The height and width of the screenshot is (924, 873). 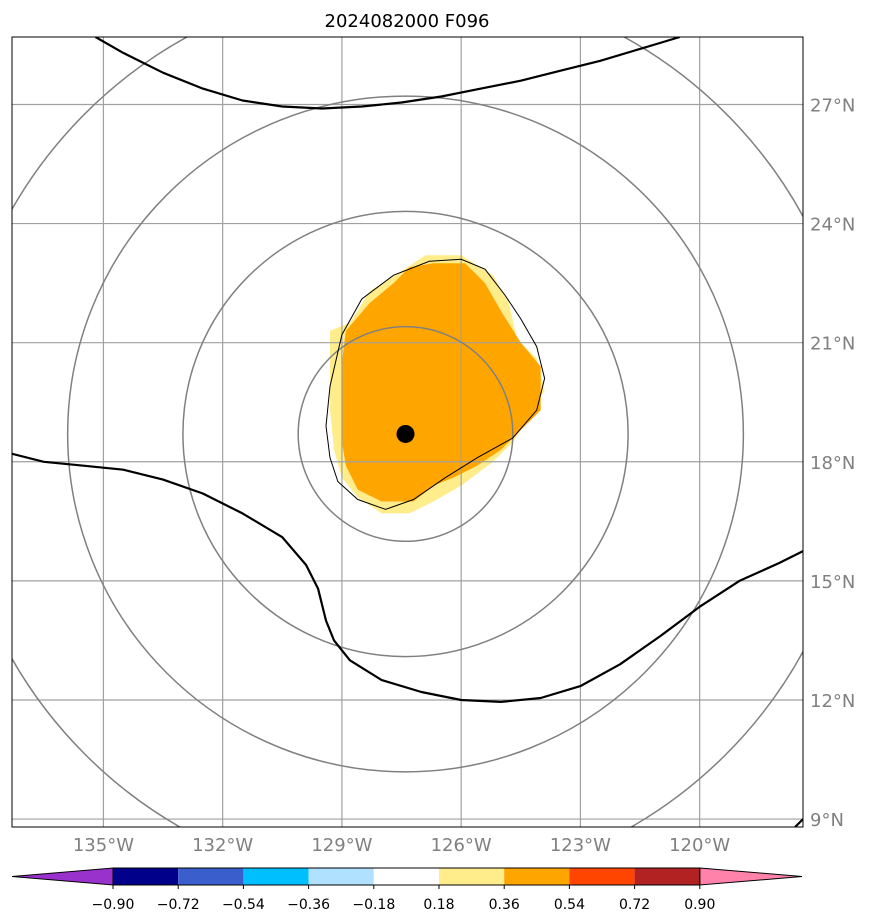 I want to click on colorbar-tick-label: −0.72, so click(x=178, y=905).